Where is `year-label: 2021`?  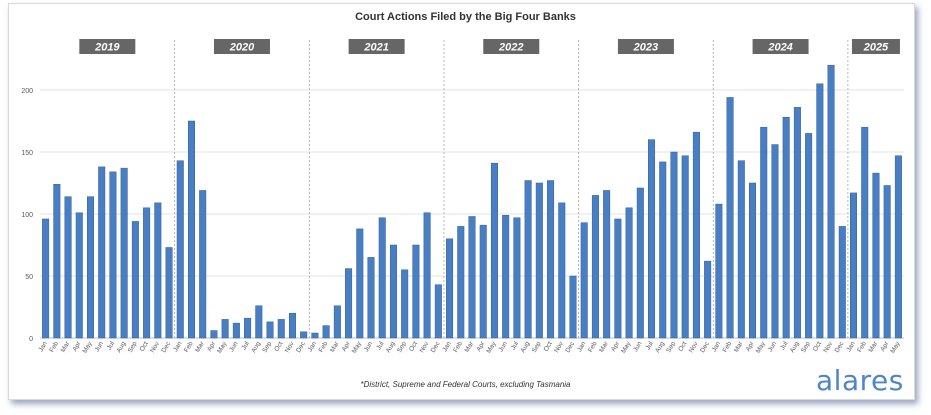
year-label: 2021 is located at coordinates (375, 48).